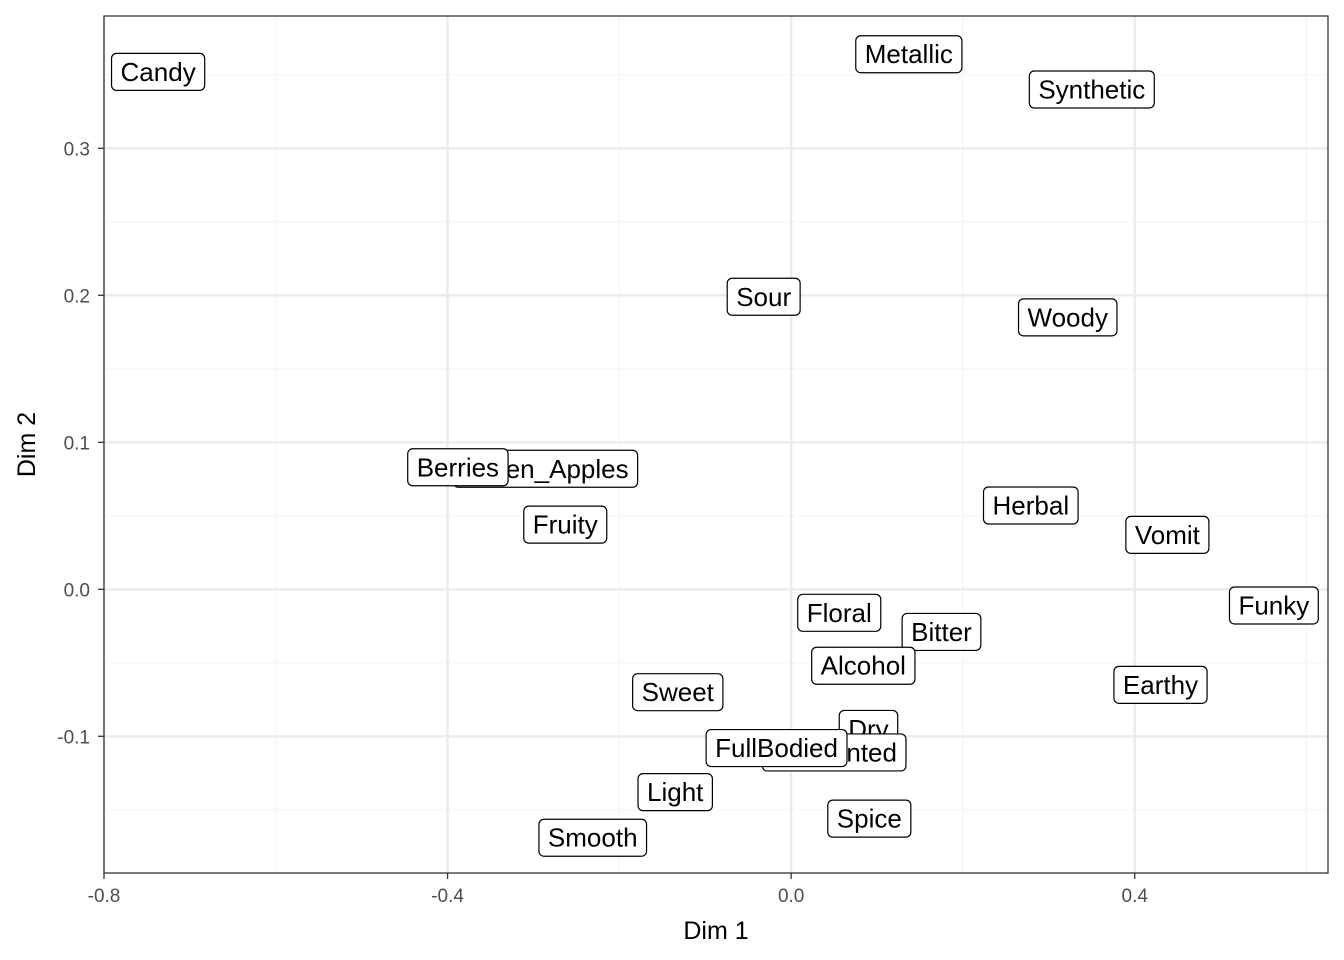 Image resolution: width=1344 pixels, height=960 pixels. I want to click on point-label-light: Light, so click(675, 792).